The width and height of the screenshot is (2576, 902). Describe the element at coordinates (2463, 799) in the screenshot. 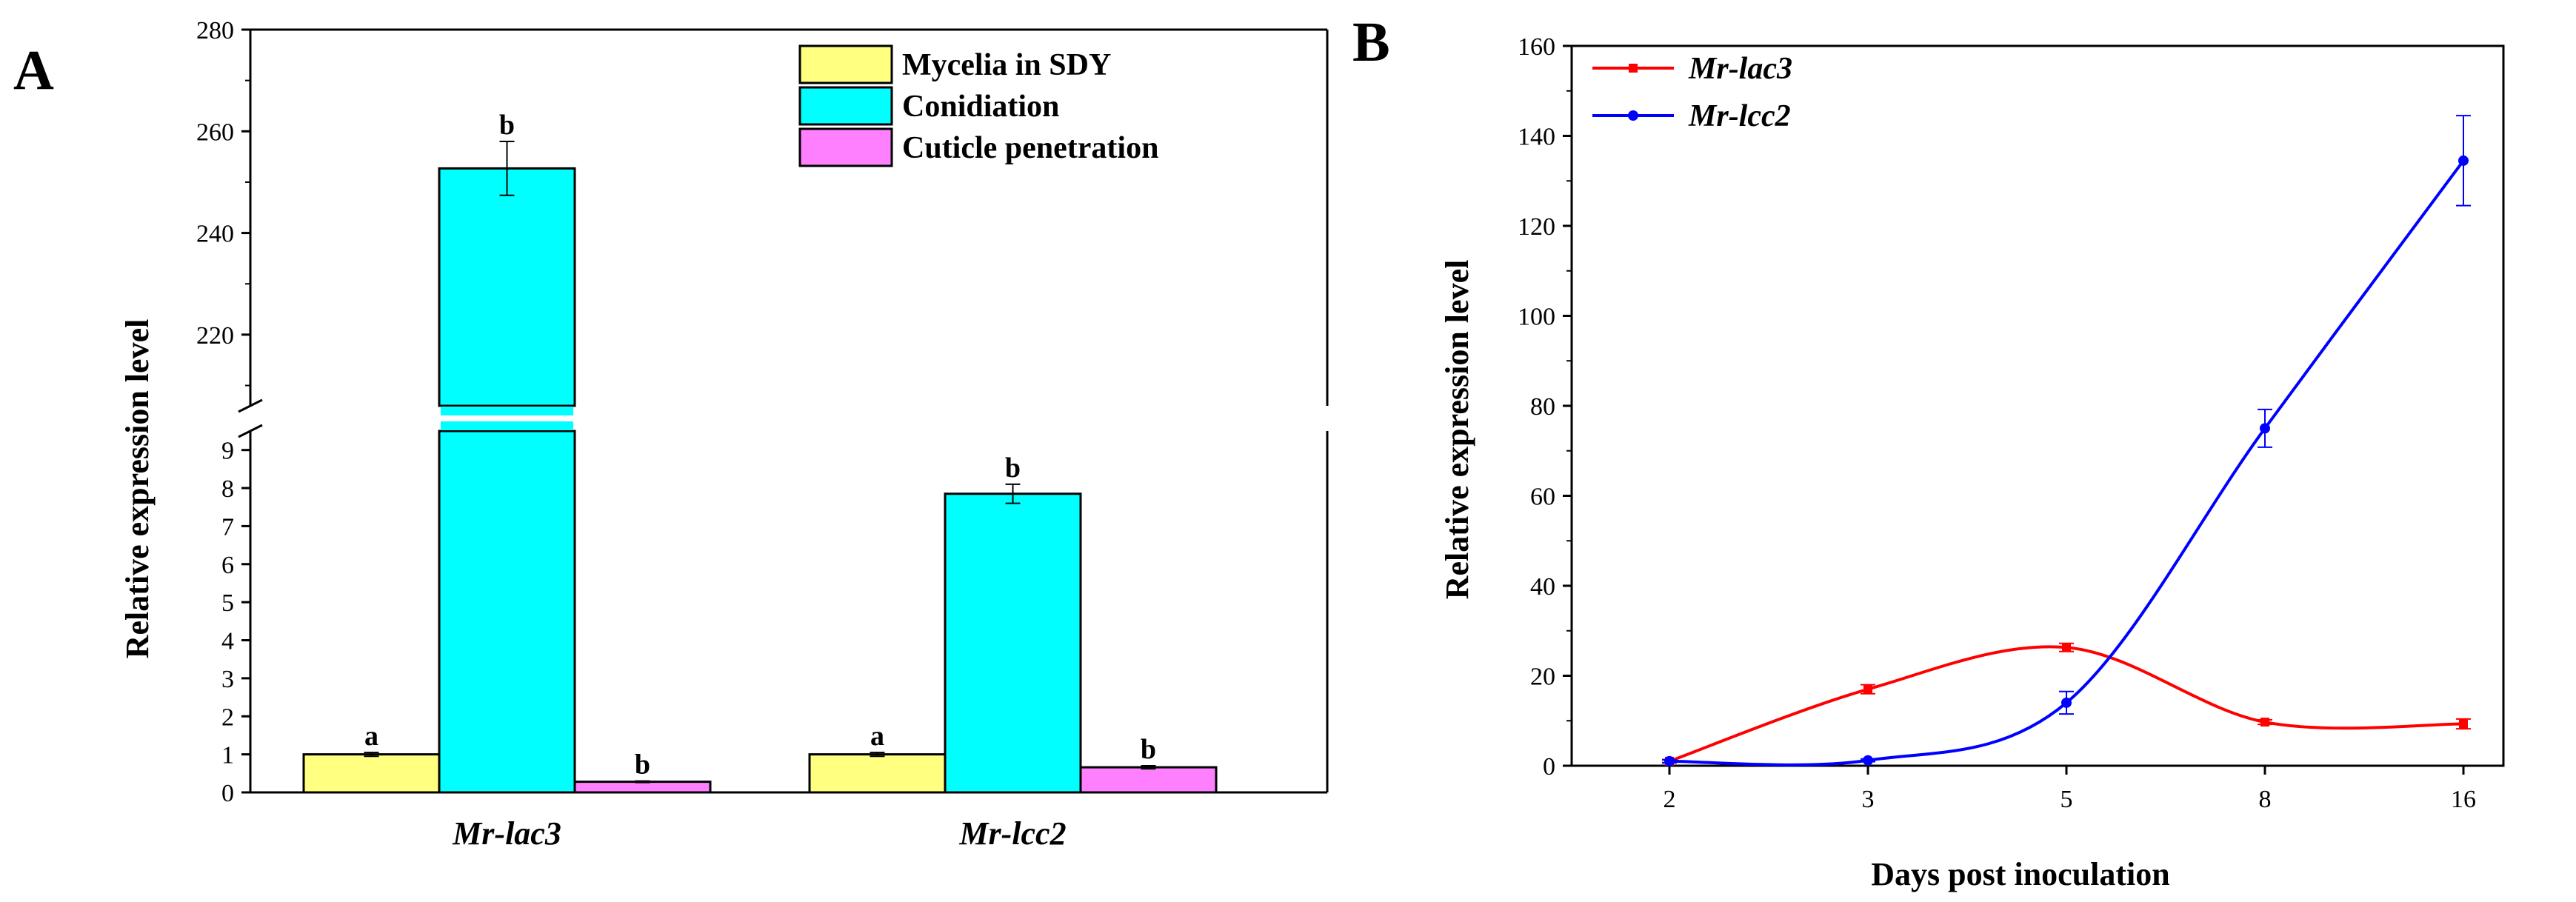

I see `panel-b-x-tick-label: 16` at that location.